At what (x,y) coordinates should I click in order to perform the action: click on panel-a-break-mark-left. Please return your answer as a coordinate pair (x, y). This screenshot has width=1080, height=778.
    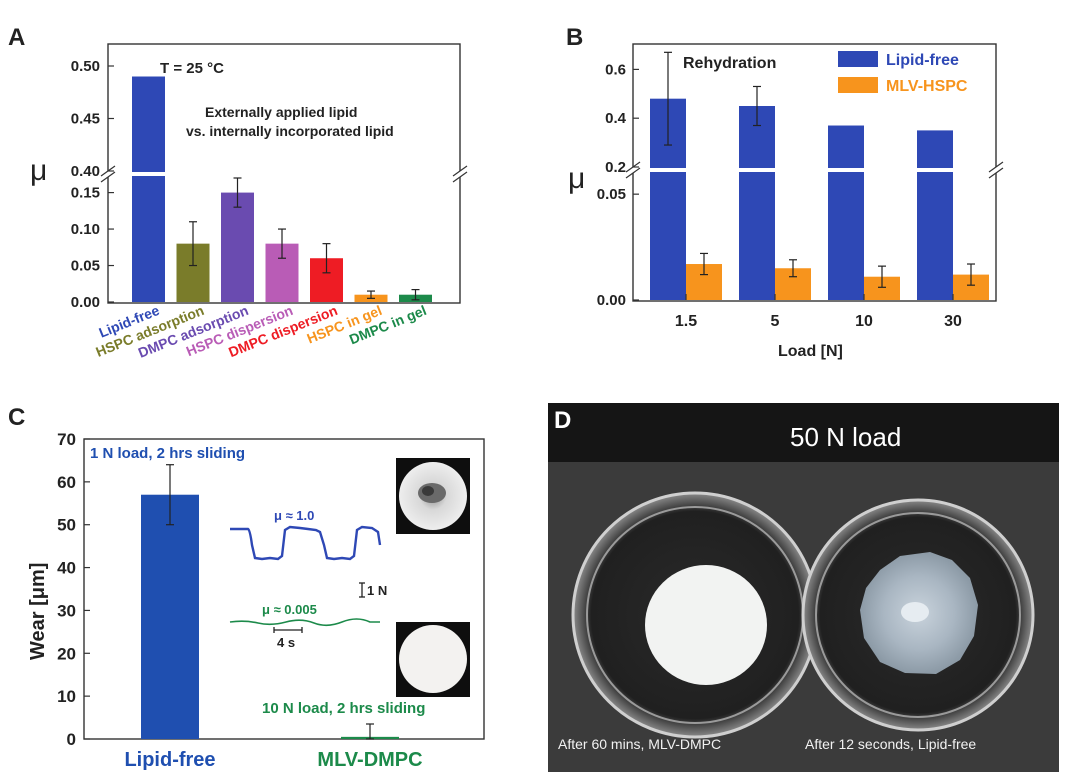
    Looking at the image, I should click on (108, 177).